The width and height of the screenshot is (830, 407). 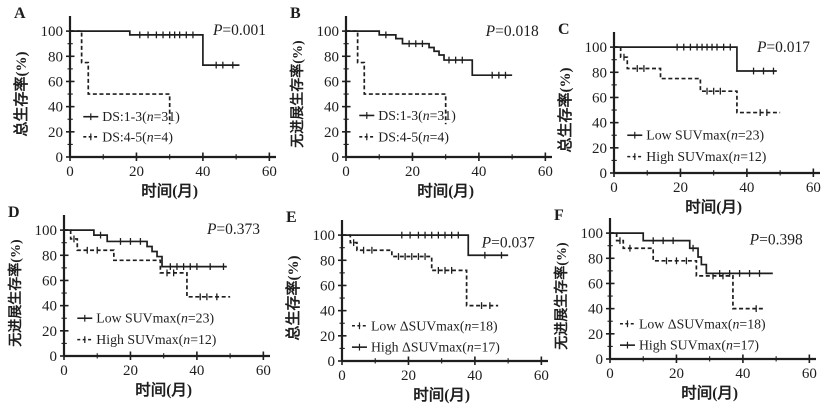 What do you see at coordinates (487, 348) in the screenshot?
I see `legend-n-value: =17)` at bounding box center [487, 348].